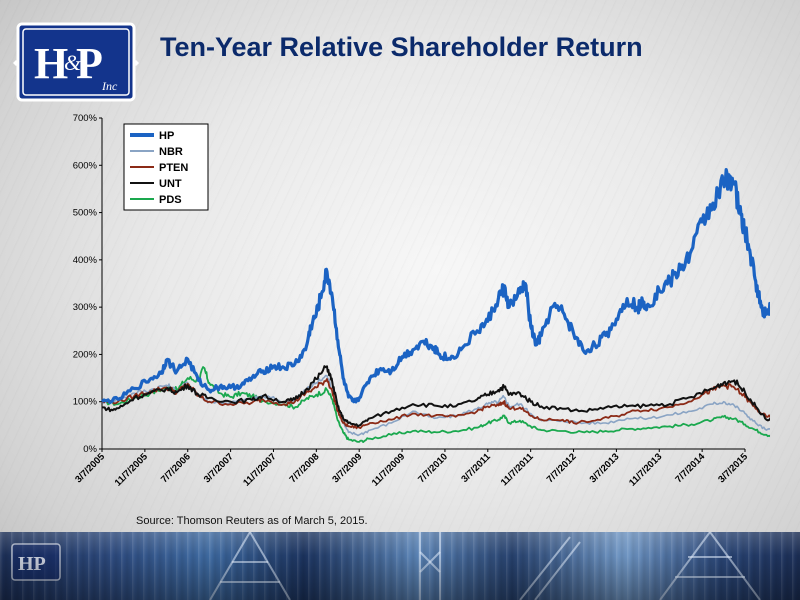 This screenshot has width=800, height=600. Describe the element at coordinates (388, 469) in the screenshot. I see `x-tick-label: 11/7/2009` at that location.